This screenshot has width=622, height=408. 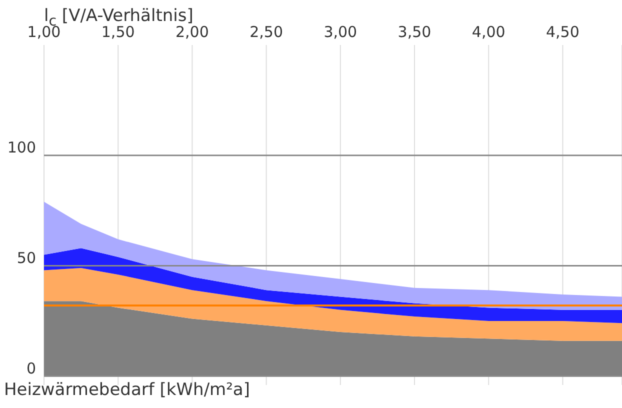 What do you see at coordinates (563, 32) in the screenshot?
I see `x-tick-label: 4,50` at bounding box center [563, 32].